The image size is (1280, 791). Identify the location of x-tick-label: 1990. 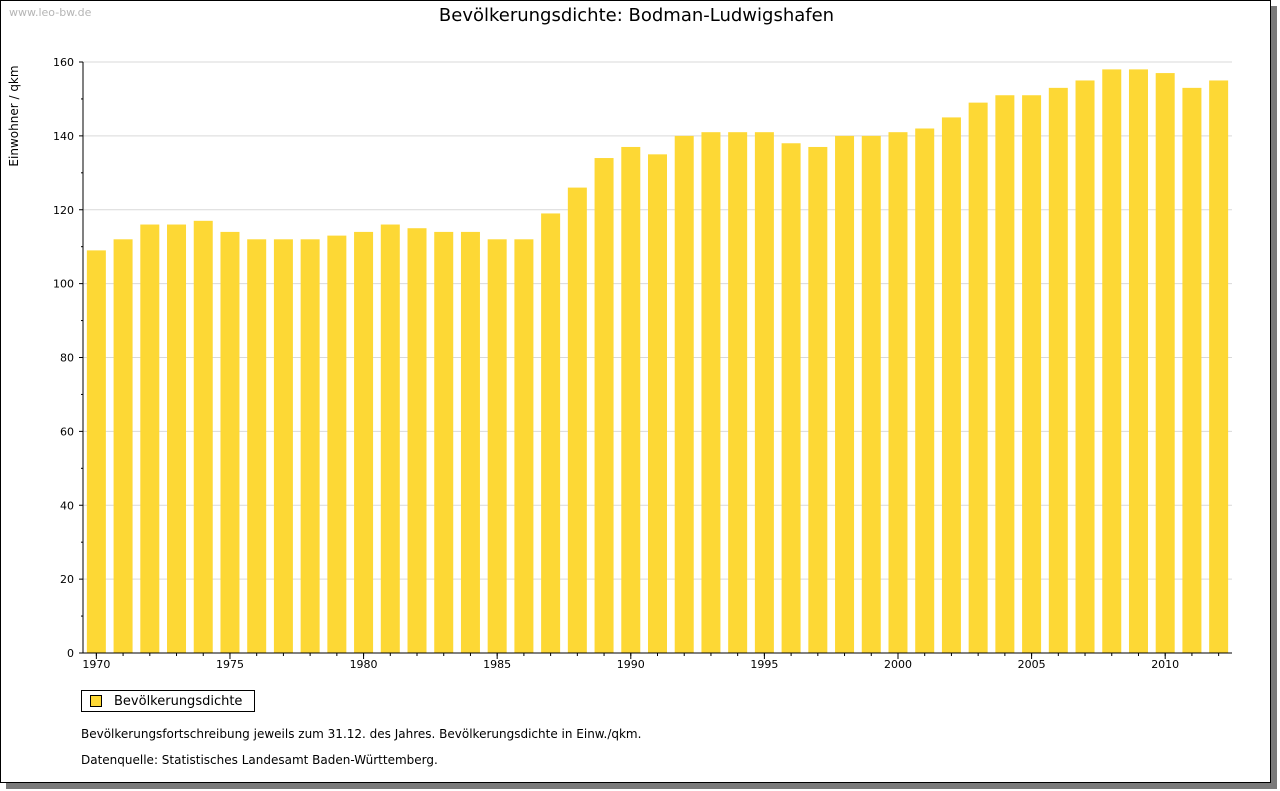
(631, 664).